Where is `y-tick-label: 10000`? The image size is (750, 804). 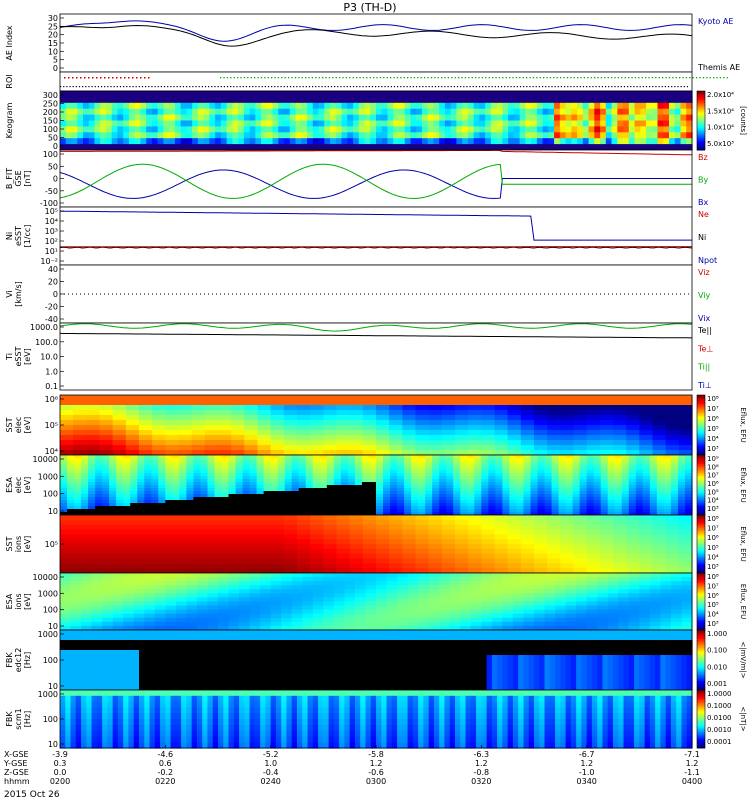 y-tick-label: 10000 is located at coordinates (45, 459).